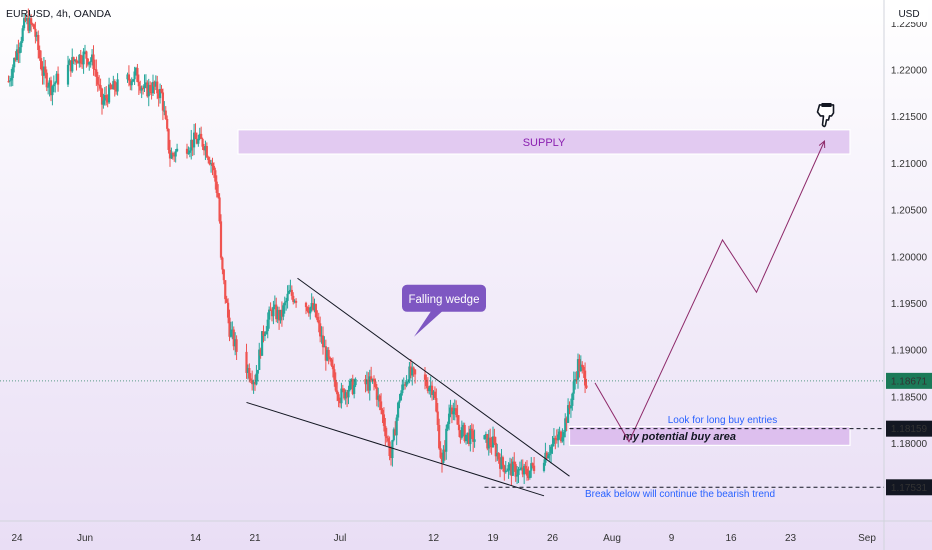 This screenshot has height=550, width=932. Describe the element at coordinates (395, 449) in the screenshot. I see `wedge-line-lower` at that location.